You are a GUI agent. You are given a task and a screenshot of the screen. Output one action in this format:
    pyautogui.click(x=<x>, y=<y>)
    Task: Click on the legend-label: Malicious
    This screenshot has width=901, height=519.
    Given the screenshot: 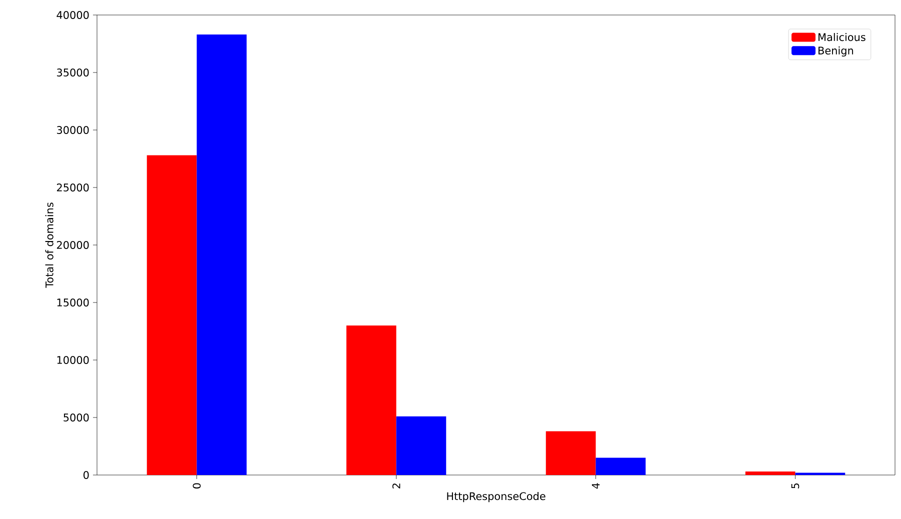 What is the action you would take?
    pyautogui.click(x=842, y=37)
    